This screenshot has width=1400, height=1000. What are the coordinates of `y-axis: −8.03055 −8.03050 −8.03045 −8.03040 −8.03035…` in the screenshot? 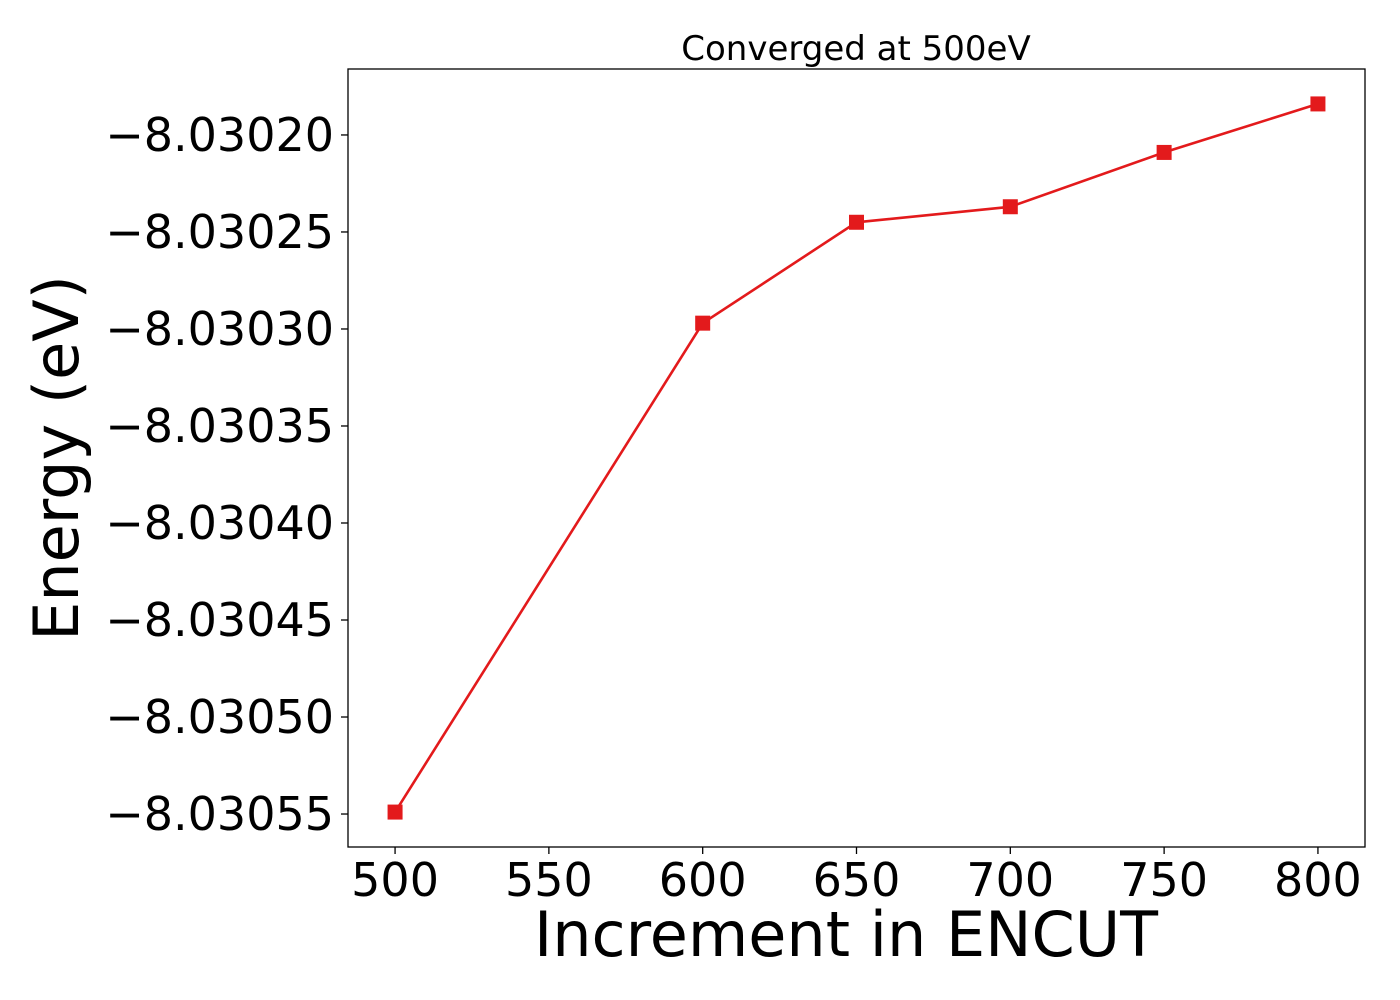 It's located at (226, 474).